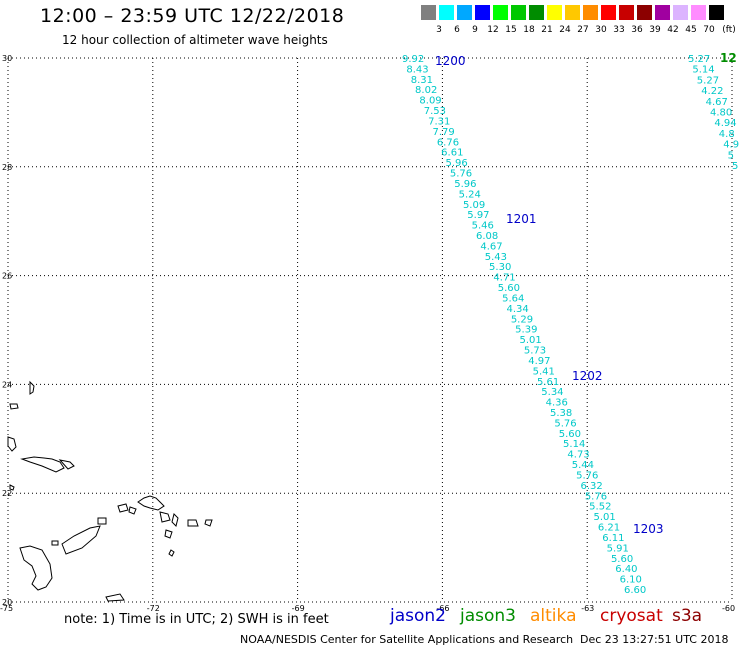 The image size is (740, 650). Describe the element at coordinates (548, 382) in the screenshot. I see `wave-height-point: 5.61` at that location.